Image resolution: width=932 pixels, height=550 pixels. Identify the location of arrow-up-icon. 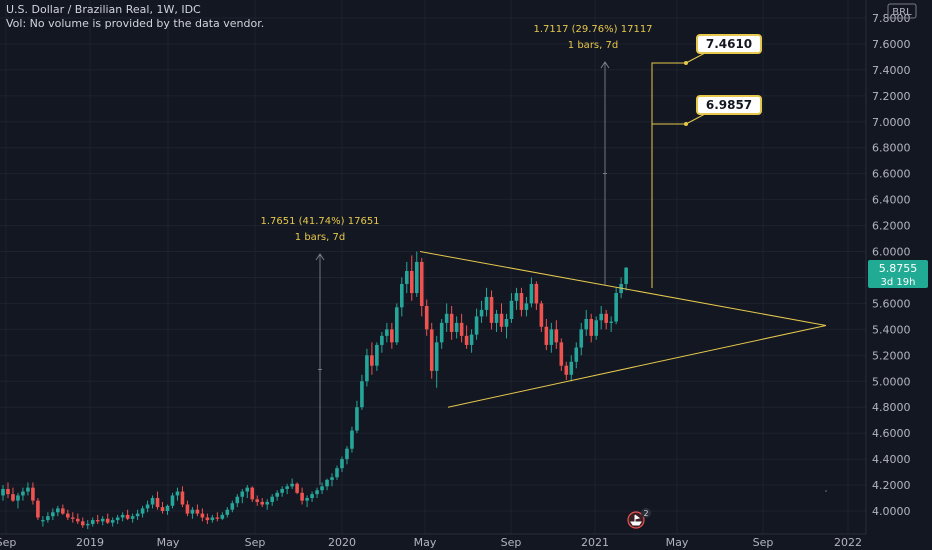
(320, 257).